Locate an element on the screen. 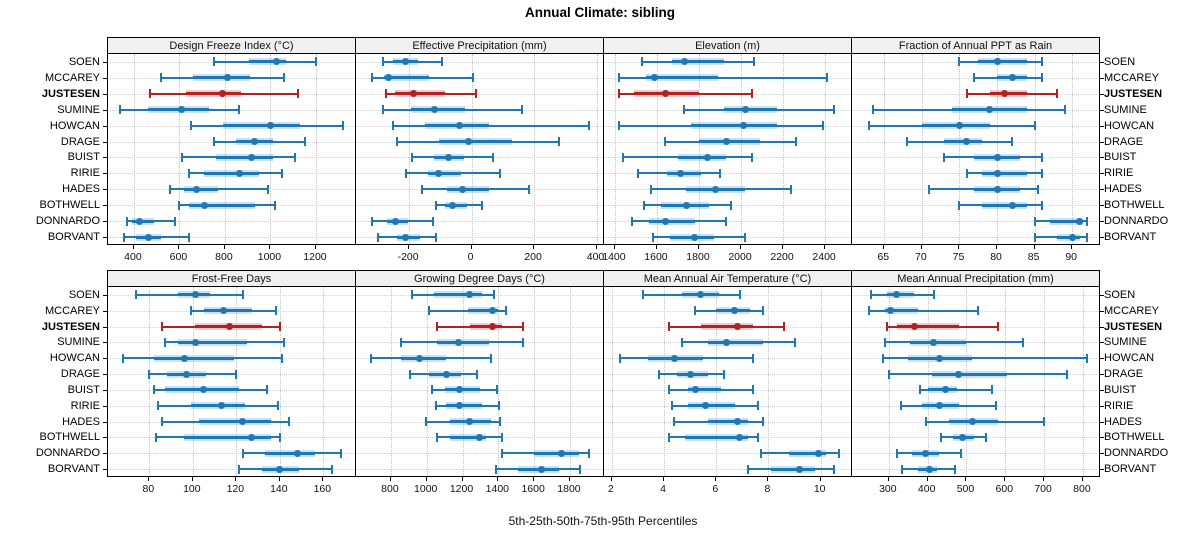 This screenshot has height=550, width=1200. x-tick-label: 140 is located at coordinates (279, 489).